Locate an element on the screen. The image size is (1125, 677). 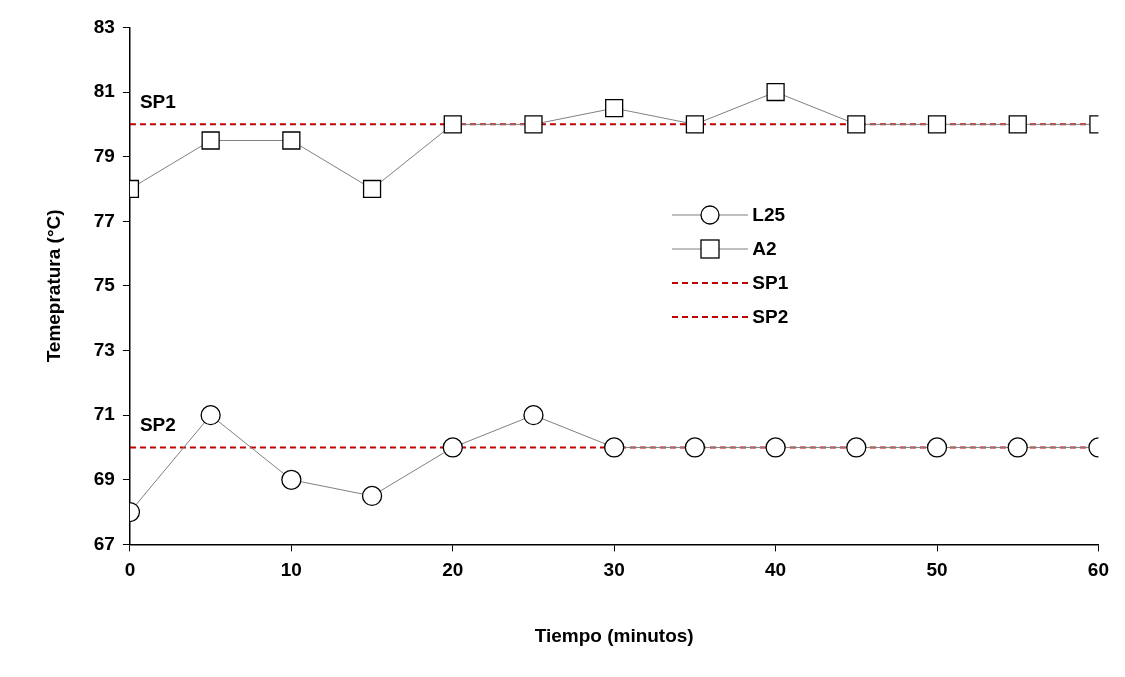
y-axis-title: Temepratura (°C) is located at coordinates (53, 286).